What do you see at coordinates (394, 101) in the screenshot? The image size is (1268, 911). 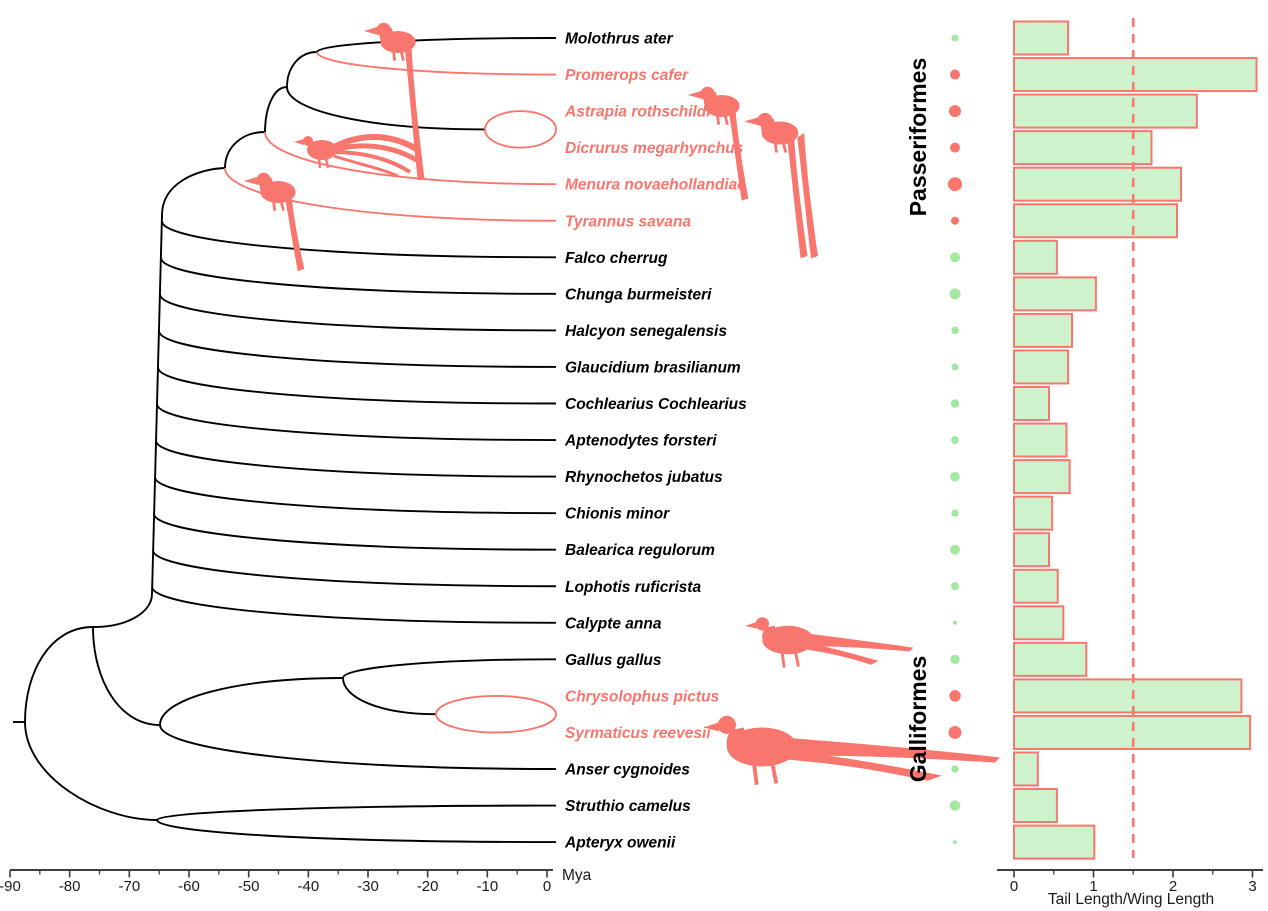 I see `astrapia-silhouette-top` at bounding box center [394, 101].